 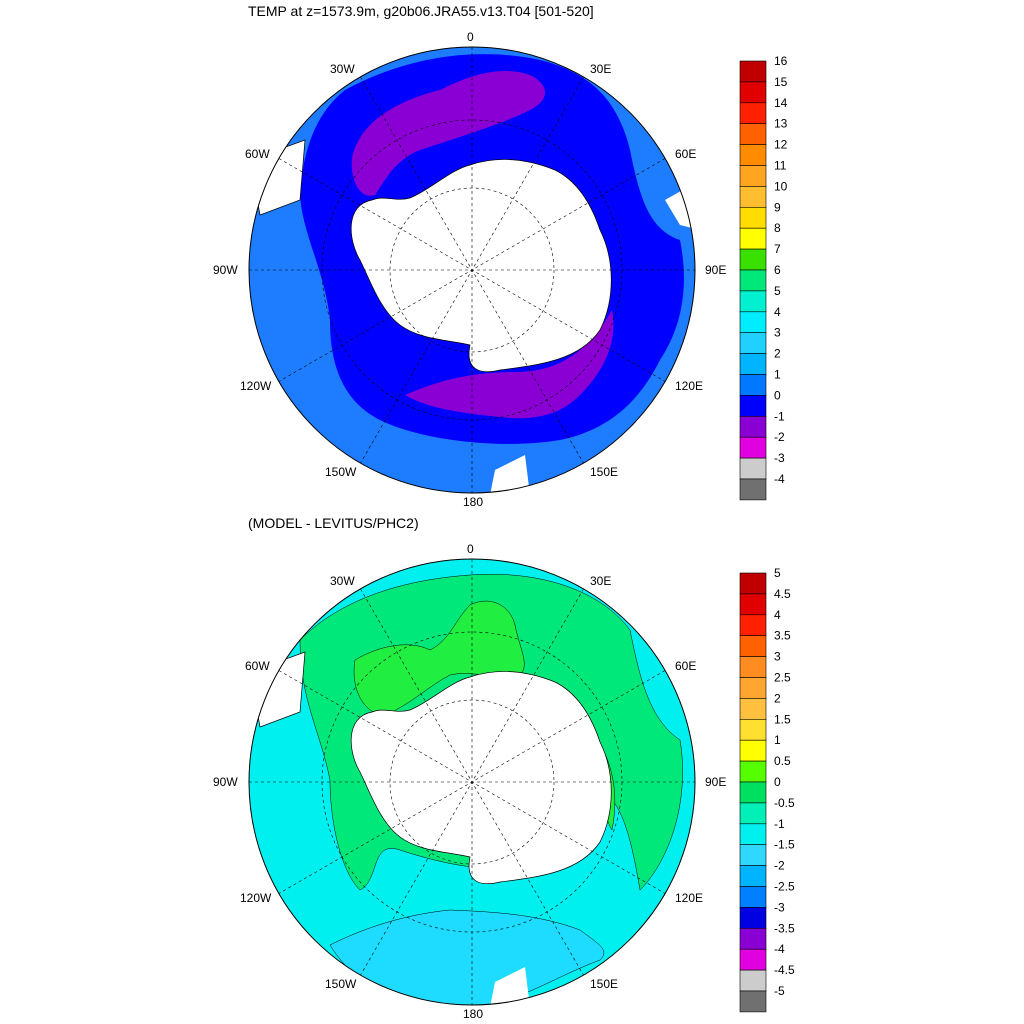 What do you see at coordinates (777, 782) in the screenshot?
I see `bottom-colorbar-label: 0` at bounding box center [777, 782].